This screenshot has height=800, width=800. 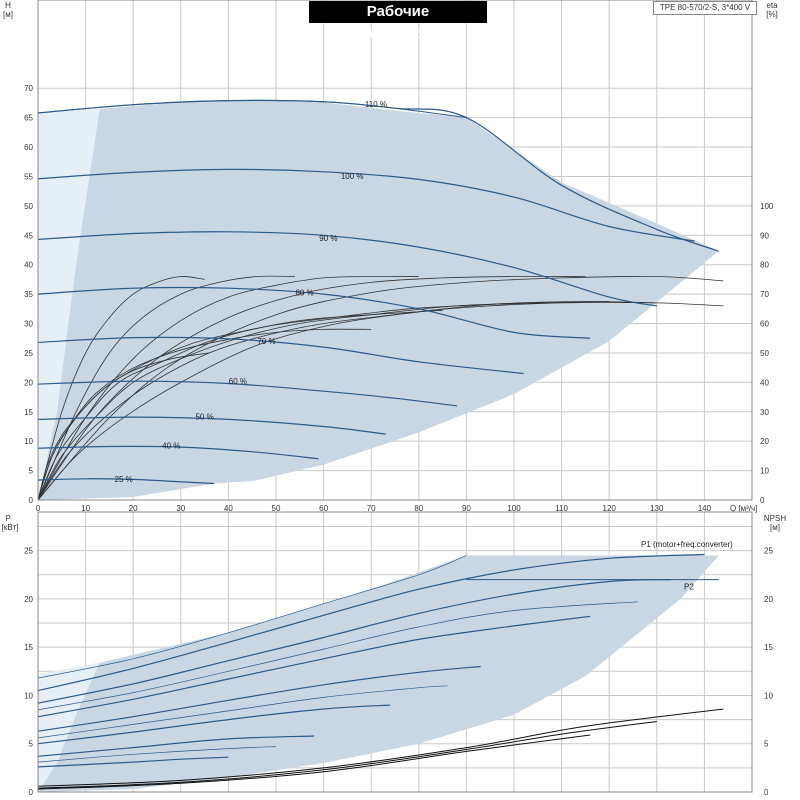 I want to click on h-tick-label: 0, so click(x=31, y=500).